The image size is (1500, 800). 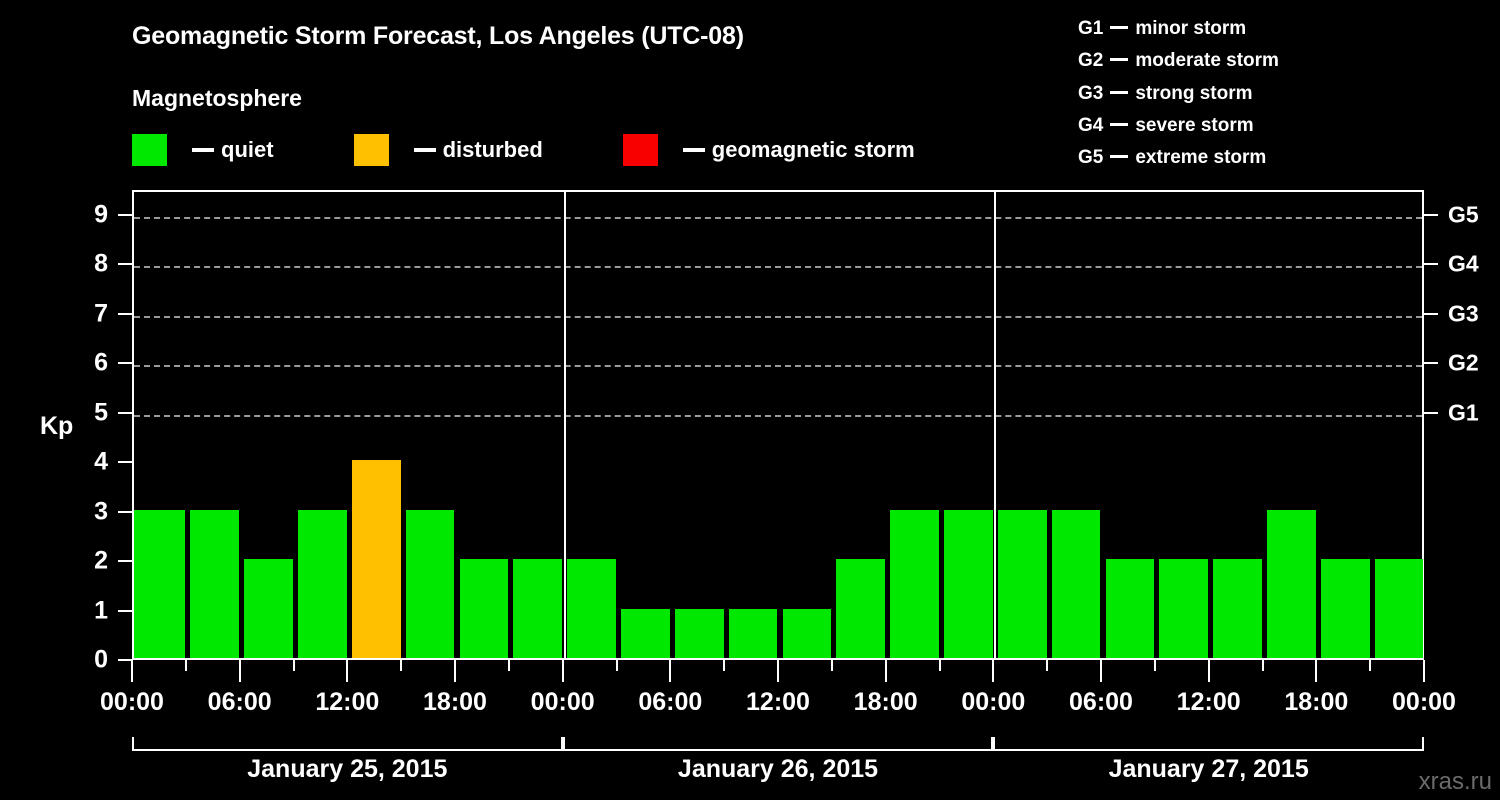 I want to click on legend-entry-quiet: quiet, so click(x=203, y=150).